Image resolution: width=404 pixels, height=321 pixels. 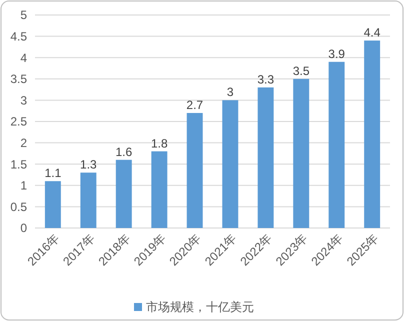 What do you see at coordinates (24, 185) in the screenshot?
I see `y-tick-label: 1` at bounding box center [24, 185].